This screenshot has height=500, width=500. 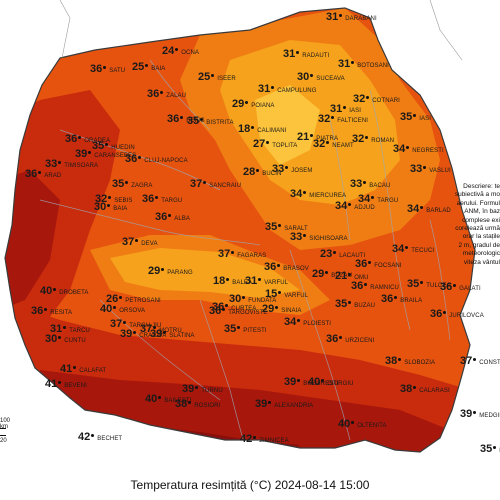 What do you see at coordinates (343, 146) in the screenshot?
I see `station-name: NEAMT` at bounding box center [343, 146].